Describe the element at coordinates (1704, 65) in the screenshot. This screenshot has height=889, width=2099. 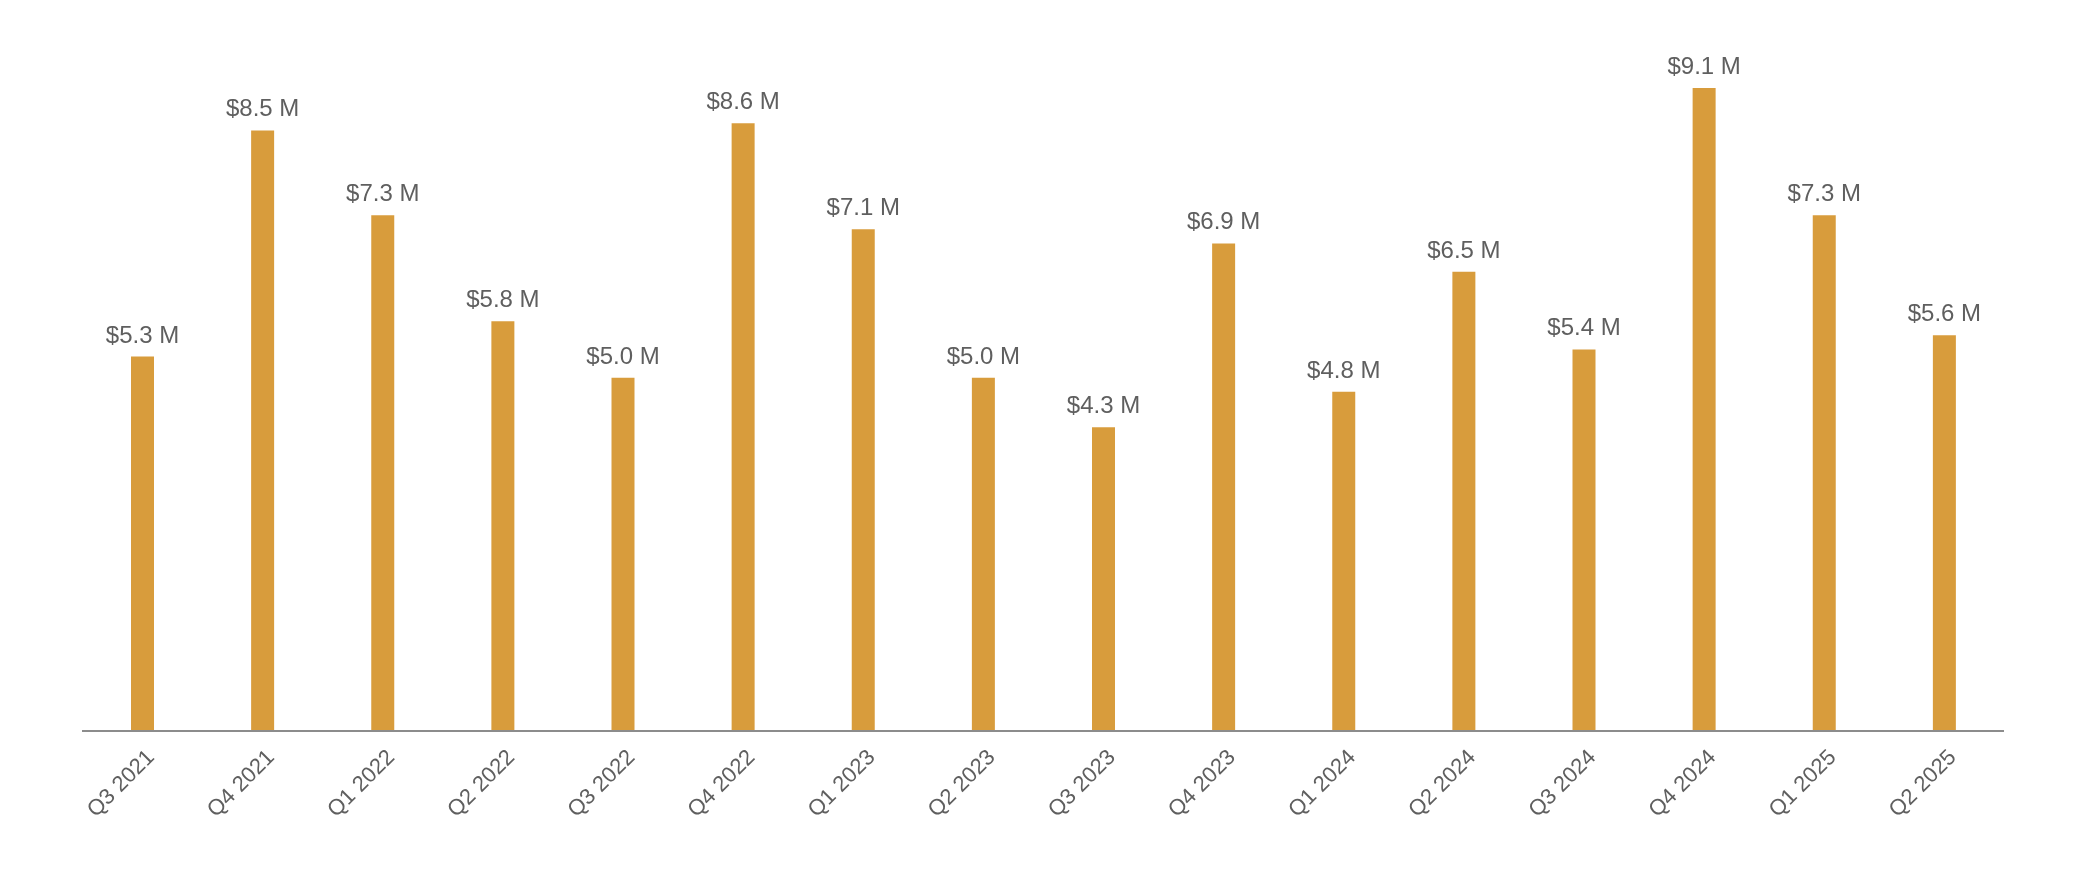
I see `data-label: $9.1 M` at that location.